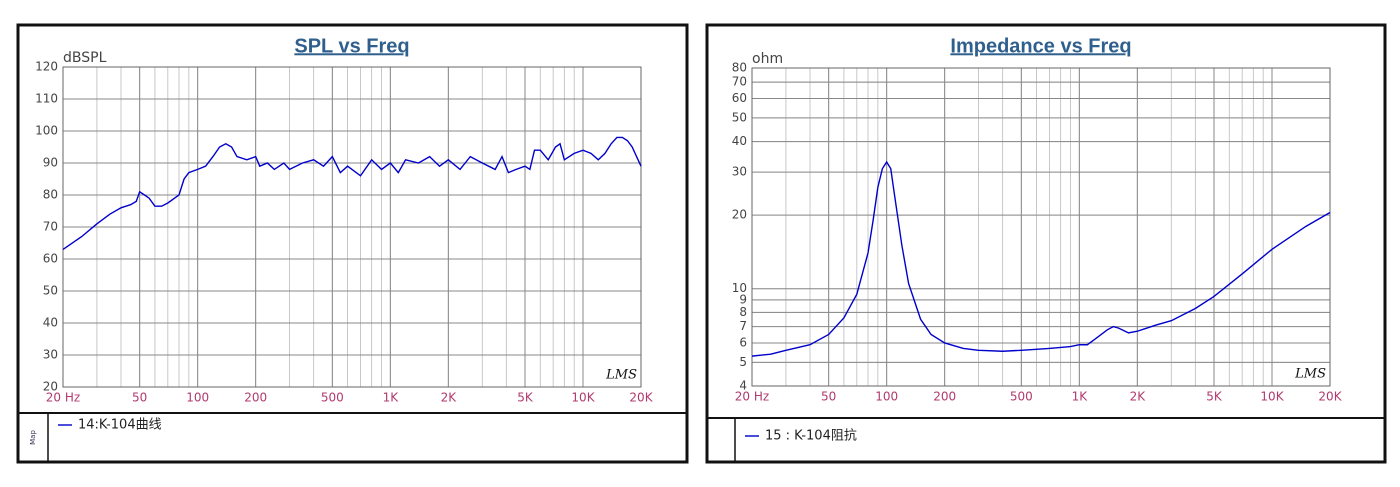  I want to click on y-axis-unit: dBSPL, so click(85, 58).